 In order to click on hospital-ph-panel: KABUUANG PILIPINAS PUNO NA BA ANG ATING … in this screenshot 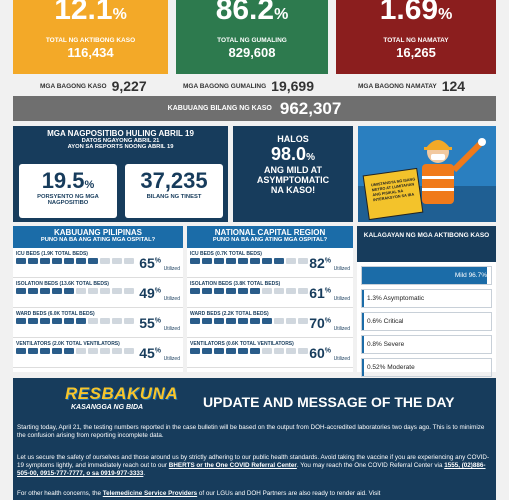, I will do `click(98, 299)`.